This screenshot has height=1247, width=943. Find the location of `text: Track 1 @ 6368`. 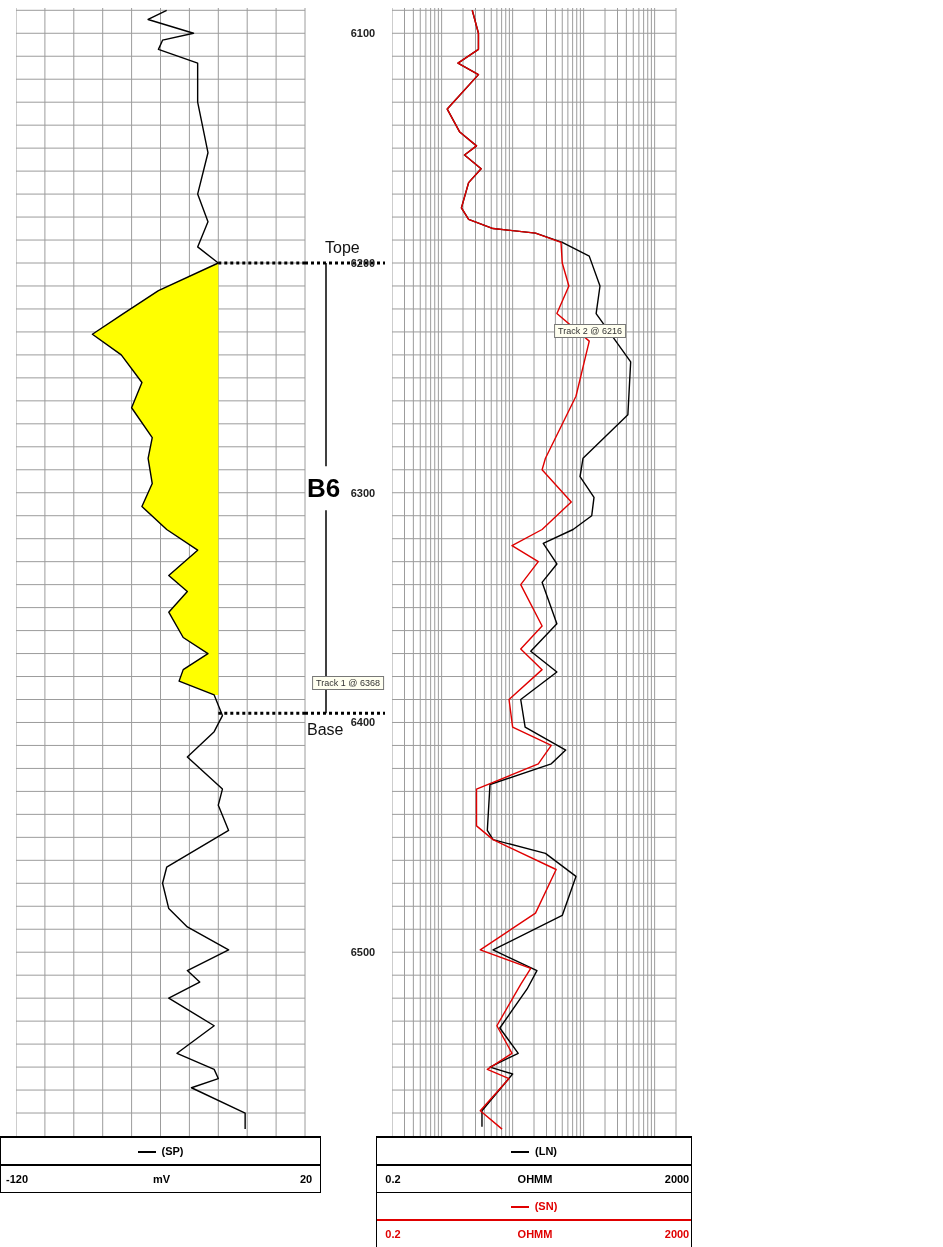

text: Track 1 @ 6368 is located at coordinates (348, 683).